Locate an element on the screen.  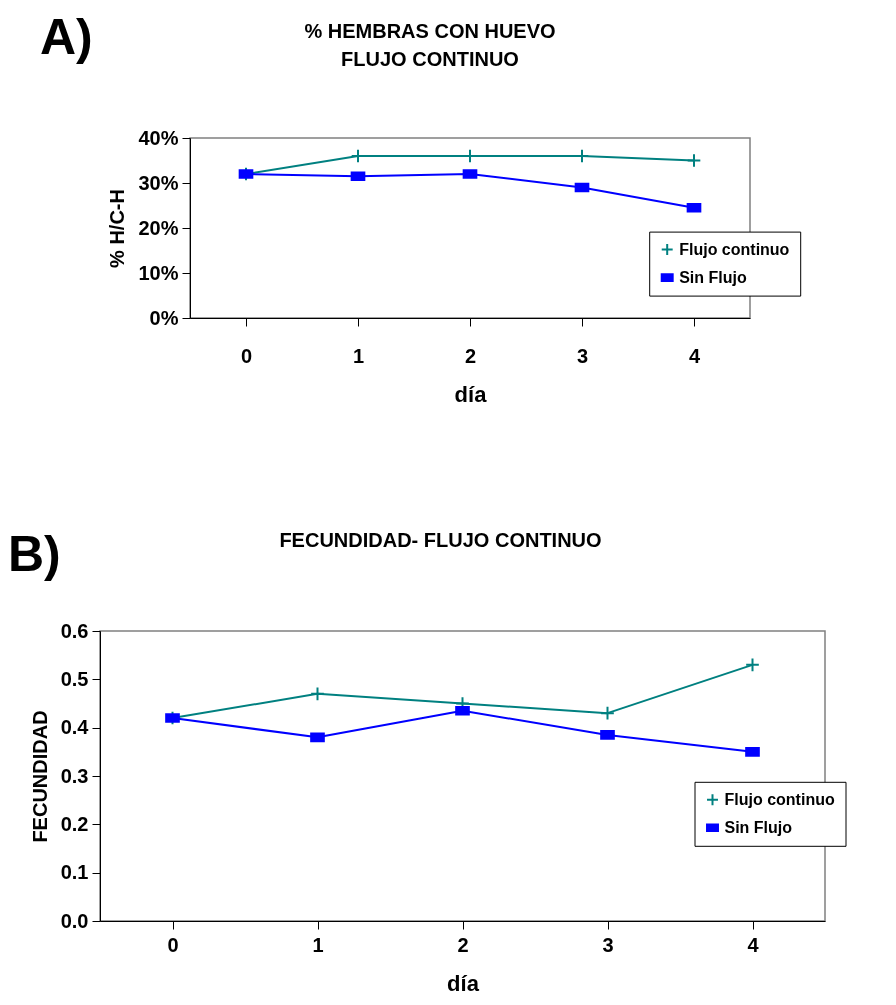
y-tick-label: 0.2 is located at coordinates (74, 823).